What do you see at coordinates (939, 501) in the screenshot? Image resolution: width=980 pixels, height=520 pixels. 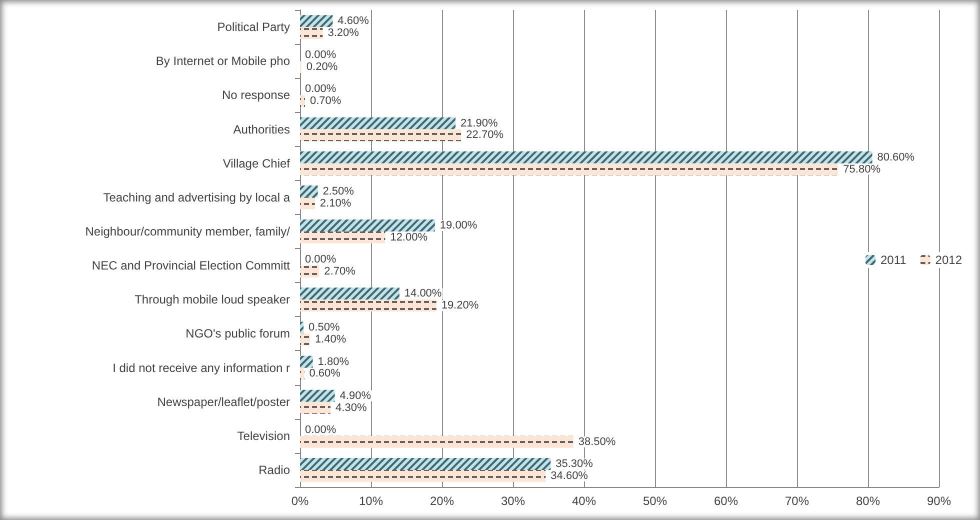 I see `x-tick-label: 90%` at bounding box center [939, 501].